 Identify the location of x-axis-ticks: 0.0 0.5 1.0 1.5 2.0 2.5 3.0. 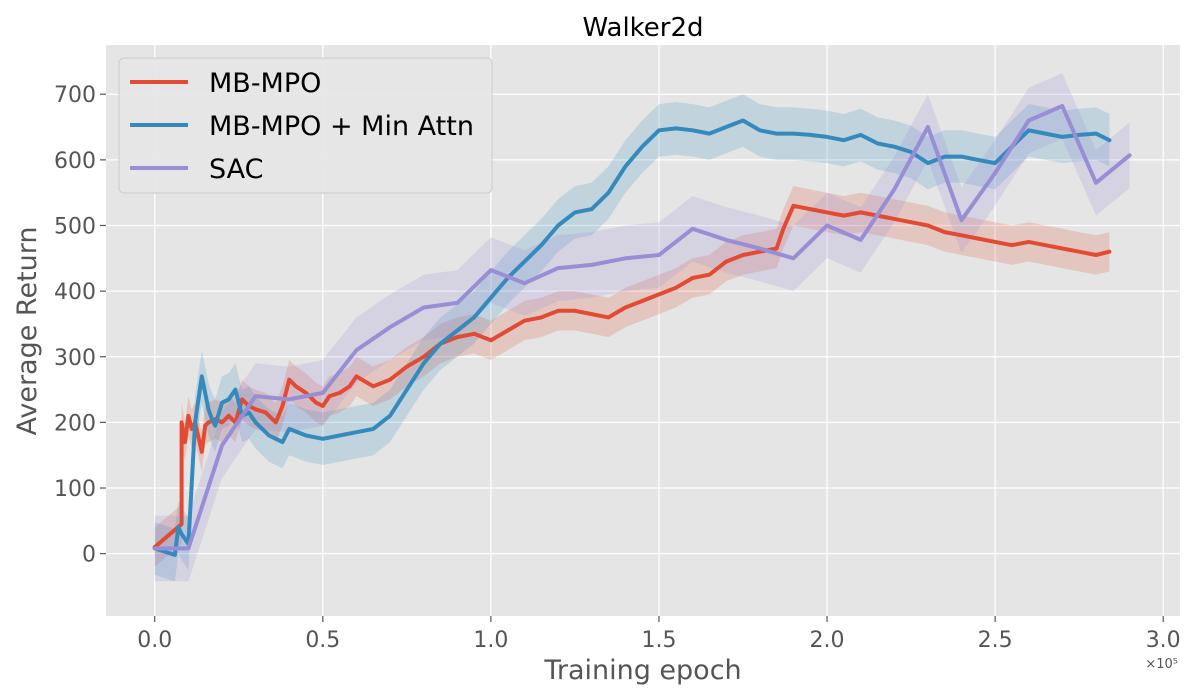
(659, 634).